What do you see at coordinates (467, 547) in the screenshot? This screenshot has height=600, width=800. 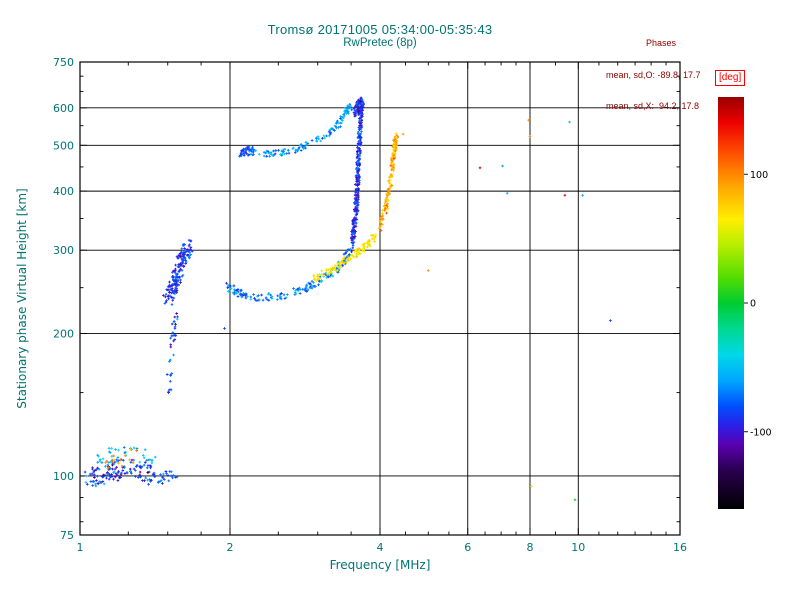 I see `svg-text: 6` at bounding box center [467, 547].